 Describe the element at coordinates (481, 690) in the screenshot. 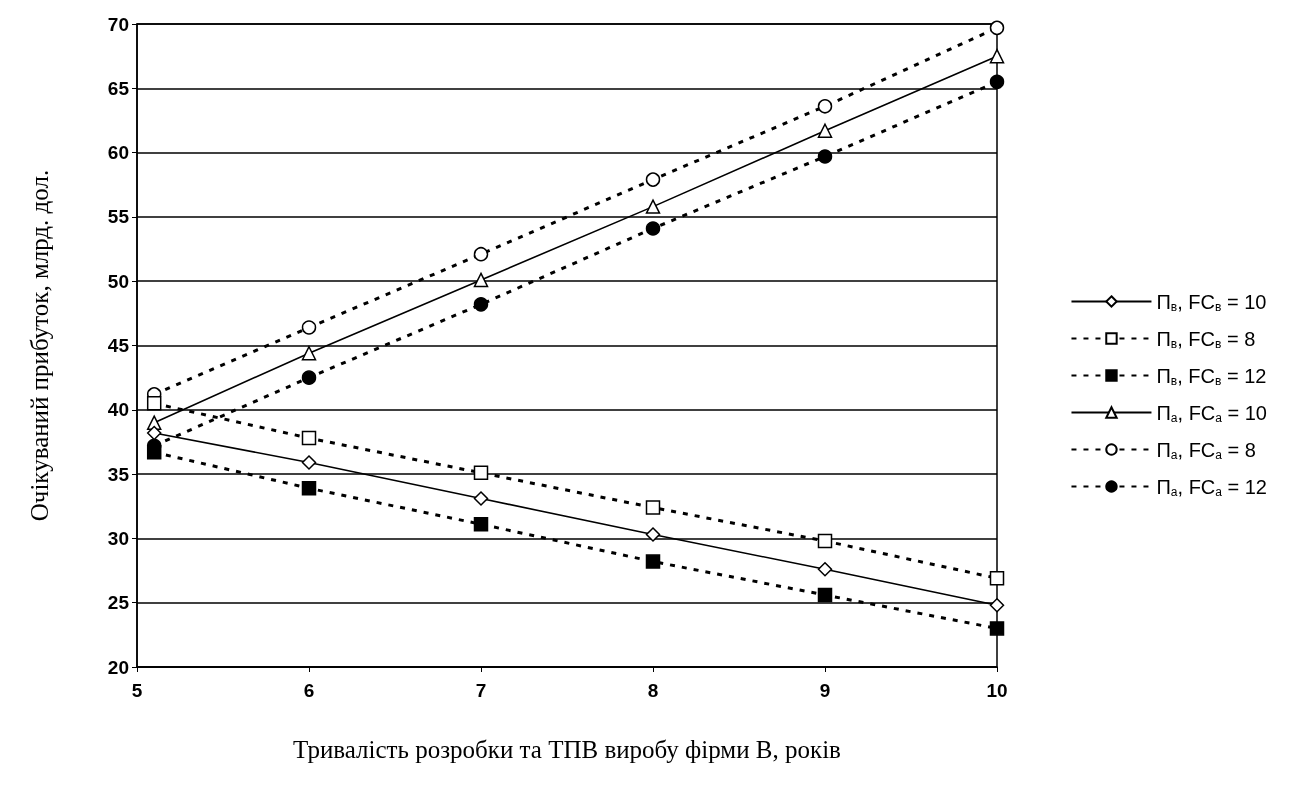

I see `x-tick-label: 7` at that location.